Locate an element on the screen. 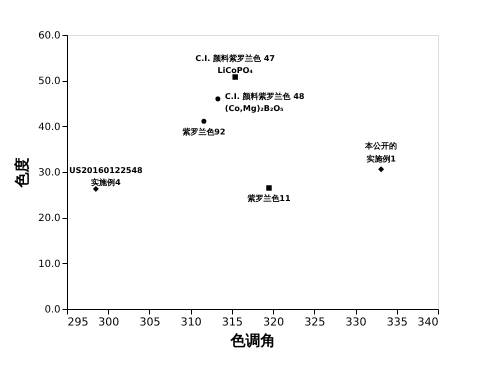 The height and width of the screenshot is (372, 480). x-tick-label: 315 is located at coordinates (232, 322).